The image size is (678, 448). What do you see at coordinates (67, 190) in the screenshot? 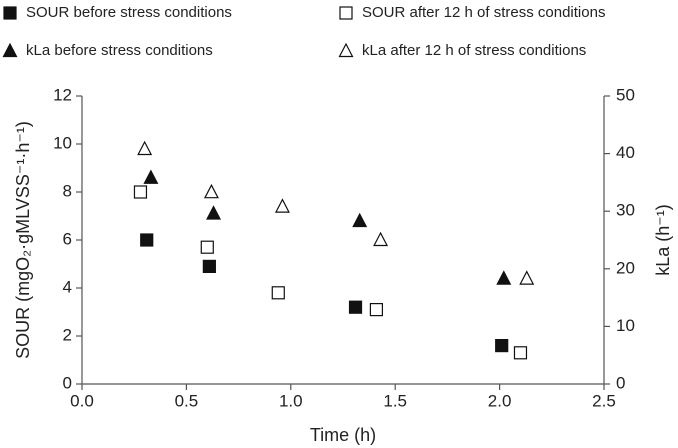
I see `y-tick-label: 8` at bounding box center [67, 190].